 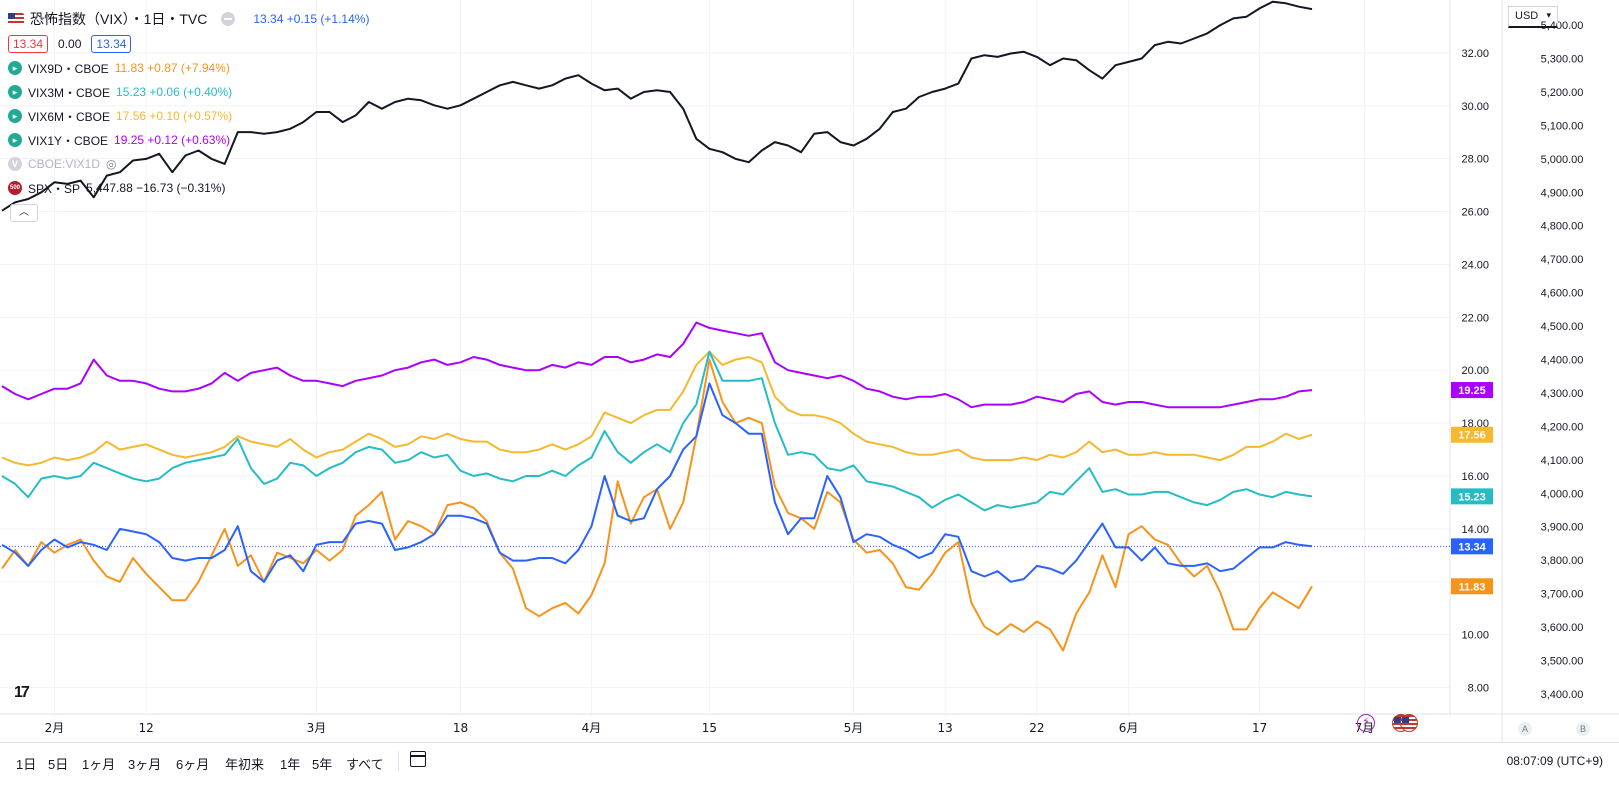 I want to click on legend-row-vix3m: ▸ VIX3M・CBOE 15.23 +0.06 (+0.40%), so click(x=188, y=92).